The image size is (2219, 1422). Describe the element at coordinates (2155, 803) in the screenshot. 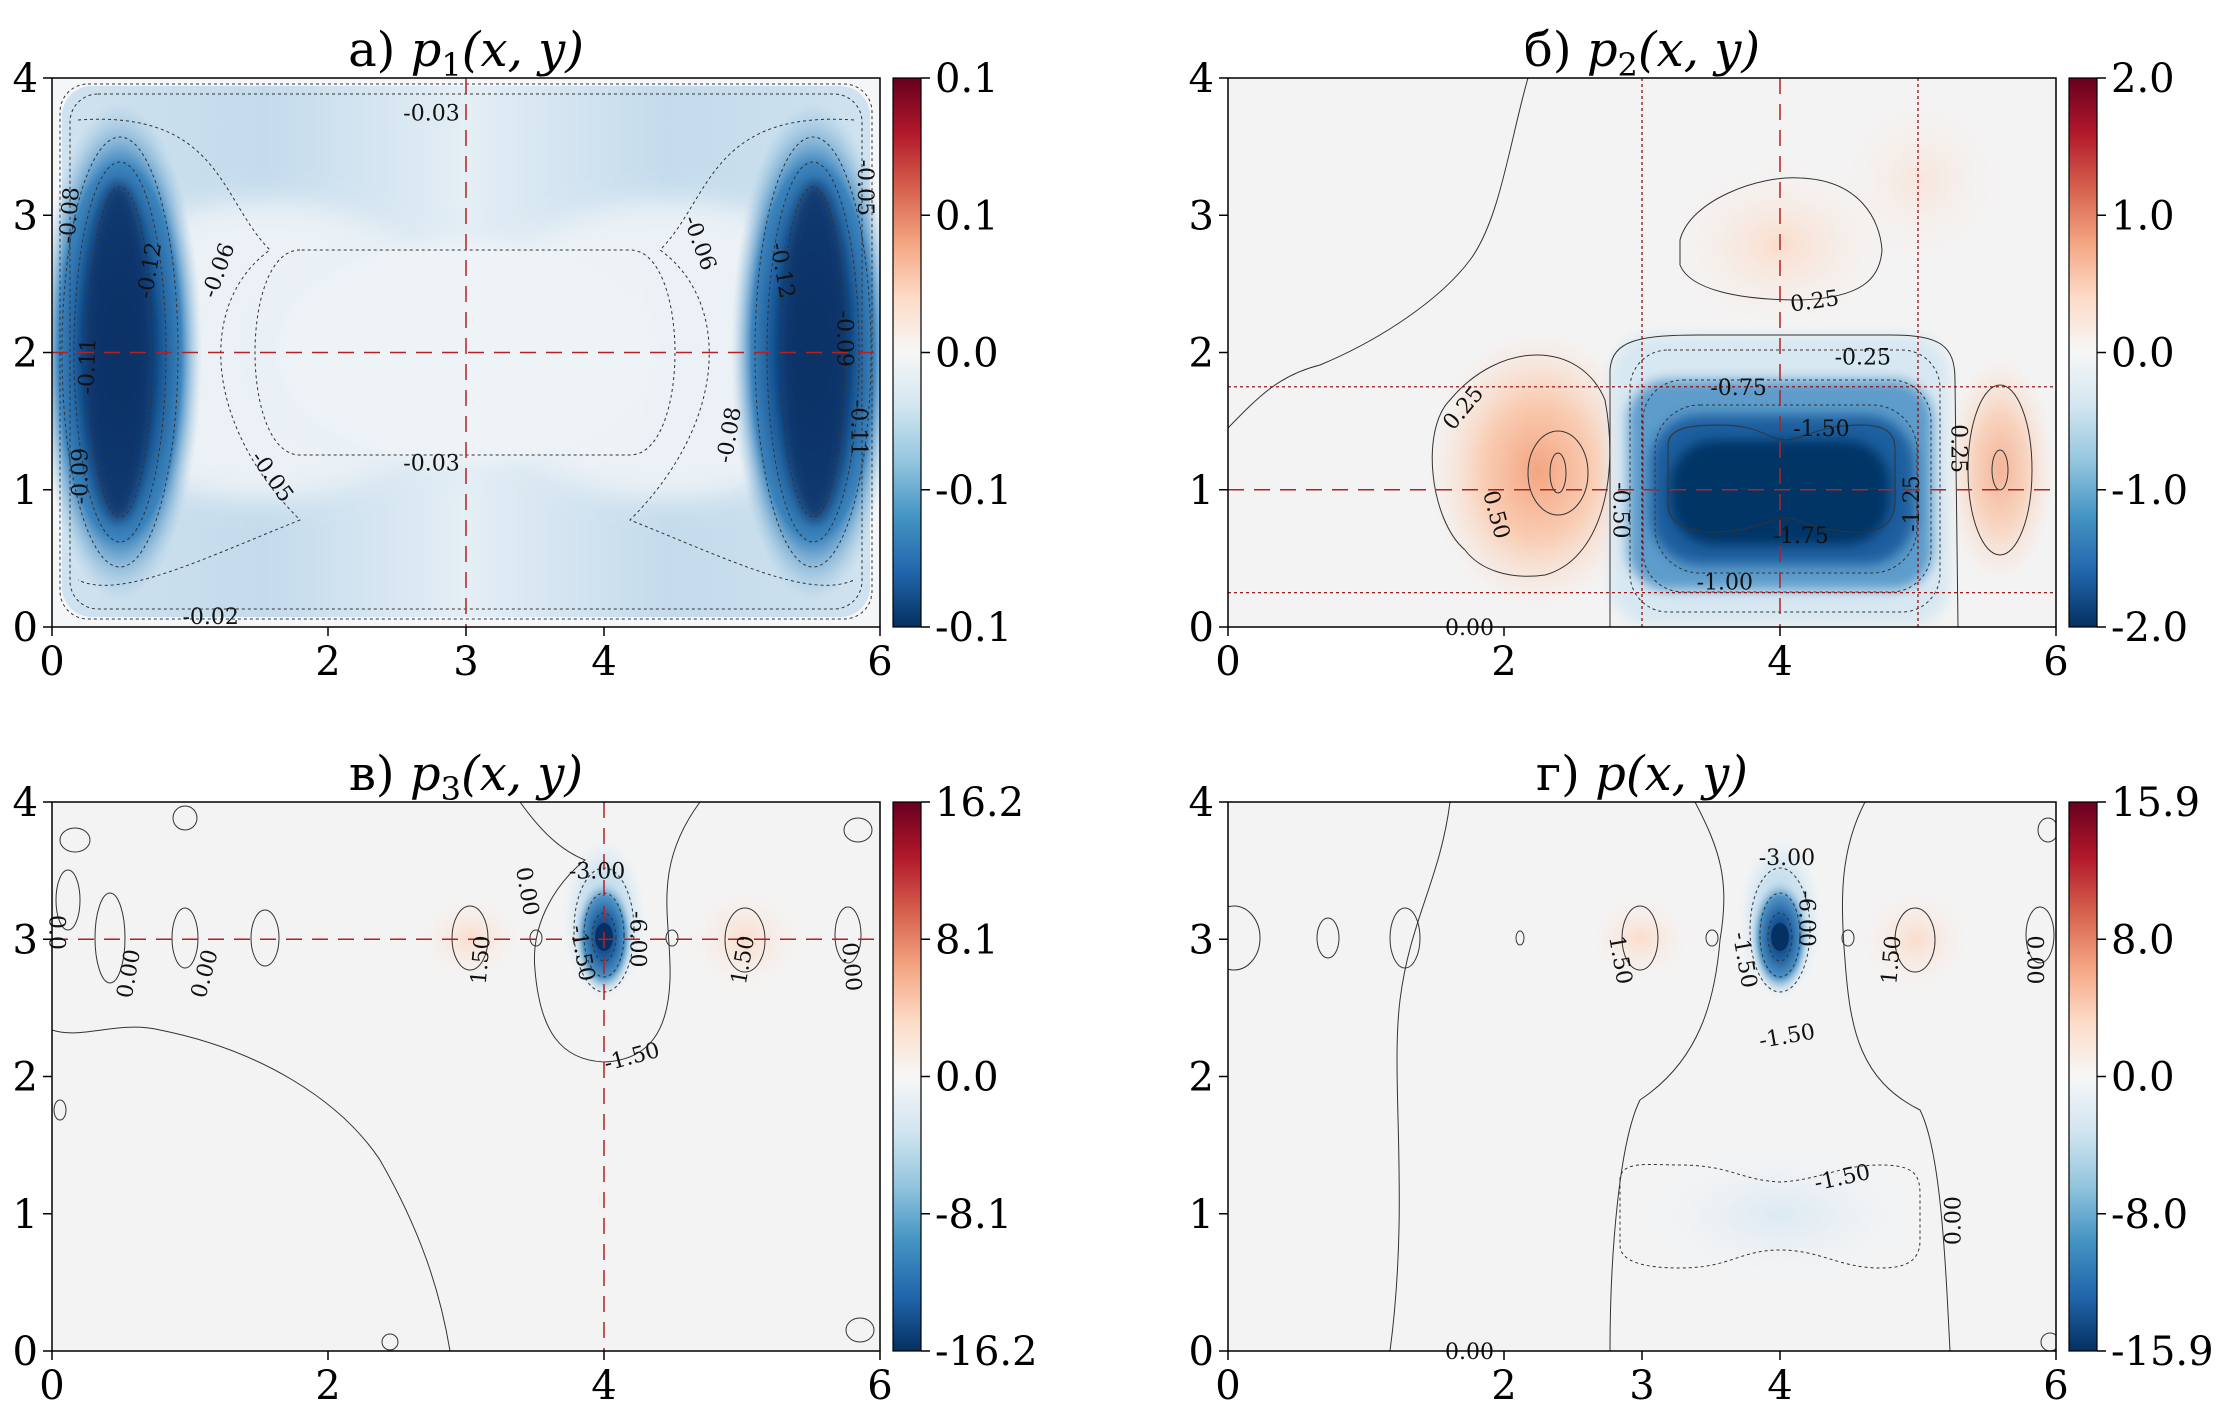

I see `colorbar-tick-label: 15.9` at that location.